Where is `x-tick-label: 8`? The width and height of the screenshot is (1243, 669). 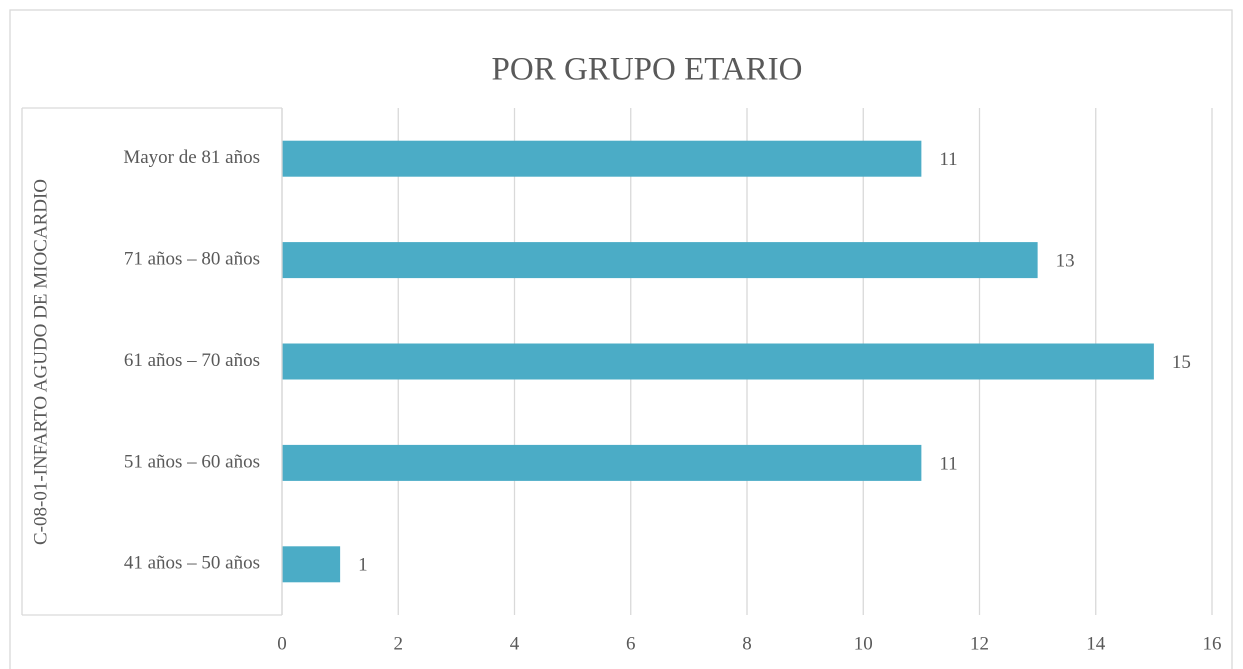 x-tick-label: 8 is located at coordinates (747, 643).